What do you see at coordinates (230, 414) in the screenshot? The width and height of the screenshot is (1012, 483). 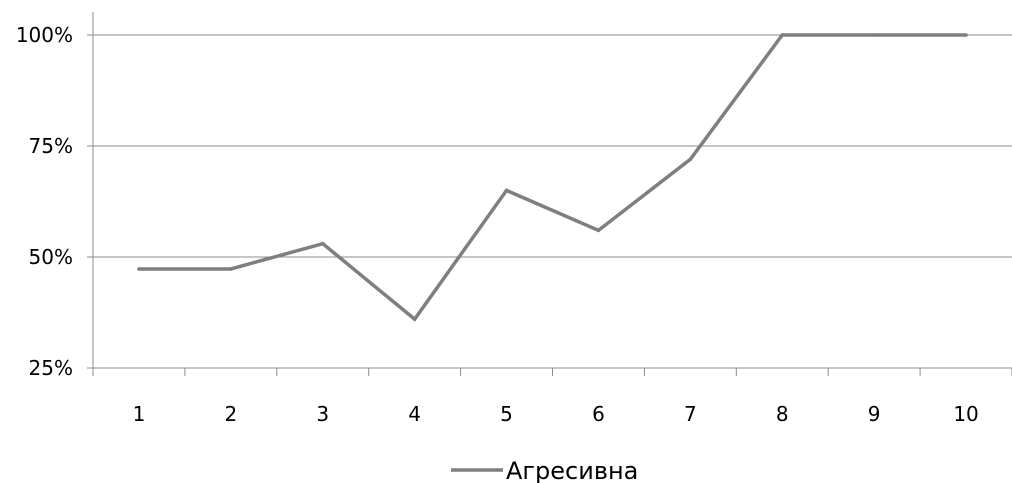 I see `x-tick-label: 2` at bounding box center [230, 414].